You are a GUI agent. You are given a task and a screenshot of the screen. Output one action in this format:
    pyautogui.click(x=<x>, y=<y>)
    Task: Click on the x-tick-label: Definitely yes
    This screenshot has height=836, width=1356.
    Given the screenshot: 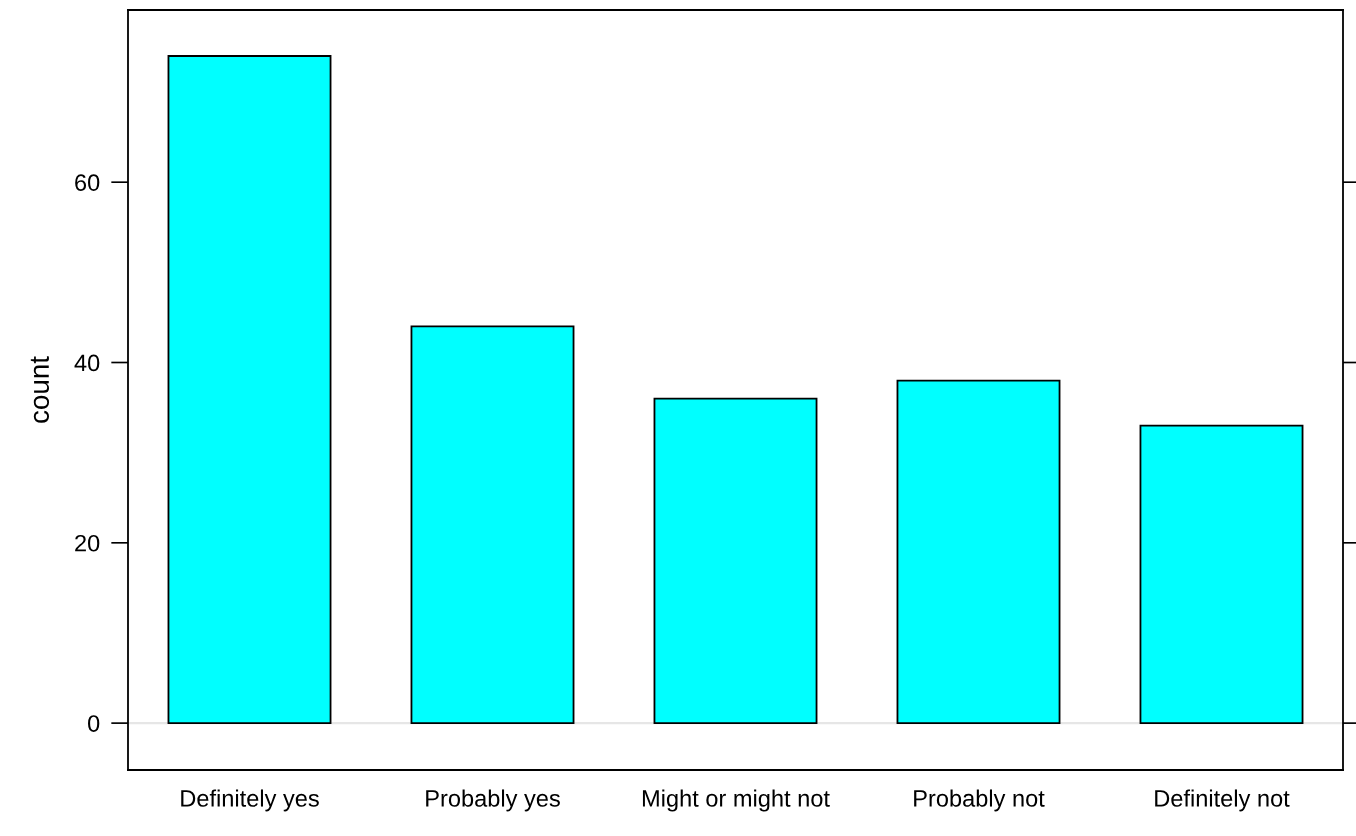 What is the action you would take?
    pyautogui.click(x=250, y=800)
    